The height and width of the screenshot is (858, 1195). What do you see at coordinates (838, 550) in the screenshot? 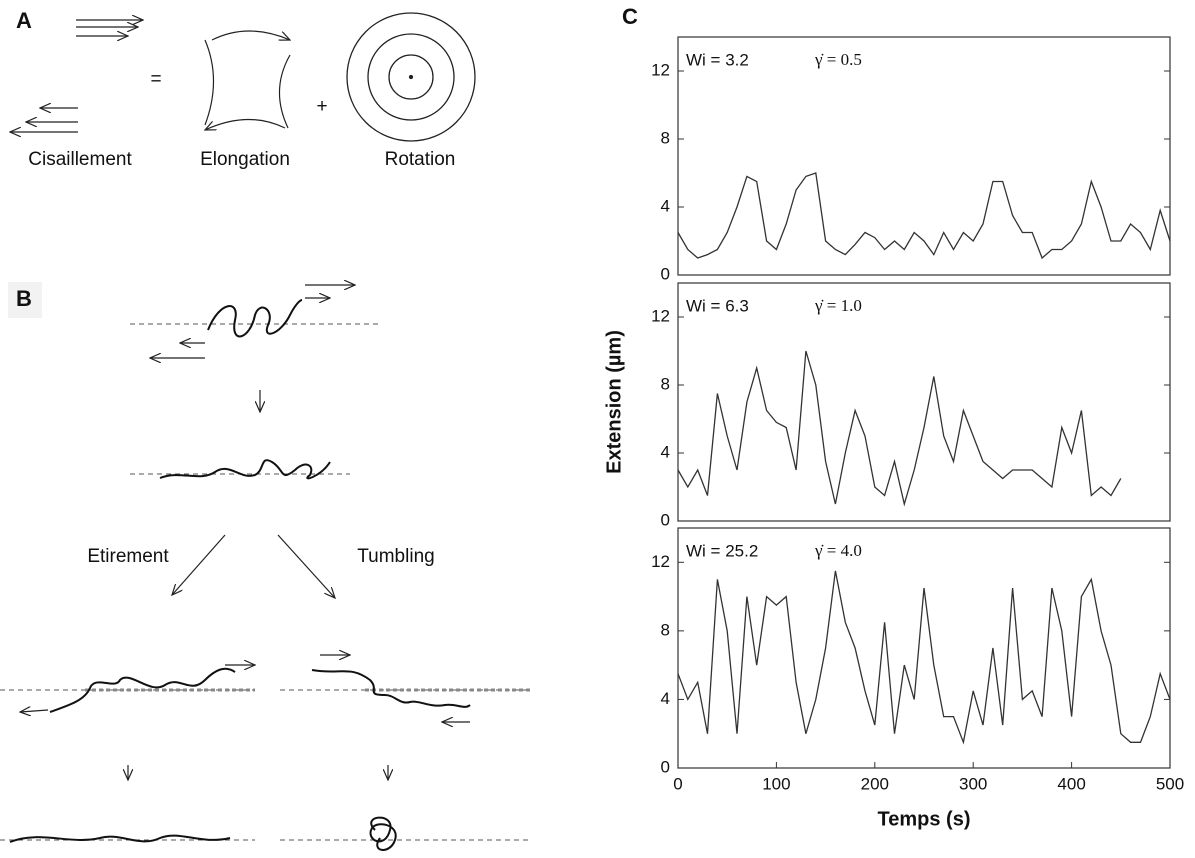
I see `annotation: γ̇ = 4.0` at bounding box center [838, 550].